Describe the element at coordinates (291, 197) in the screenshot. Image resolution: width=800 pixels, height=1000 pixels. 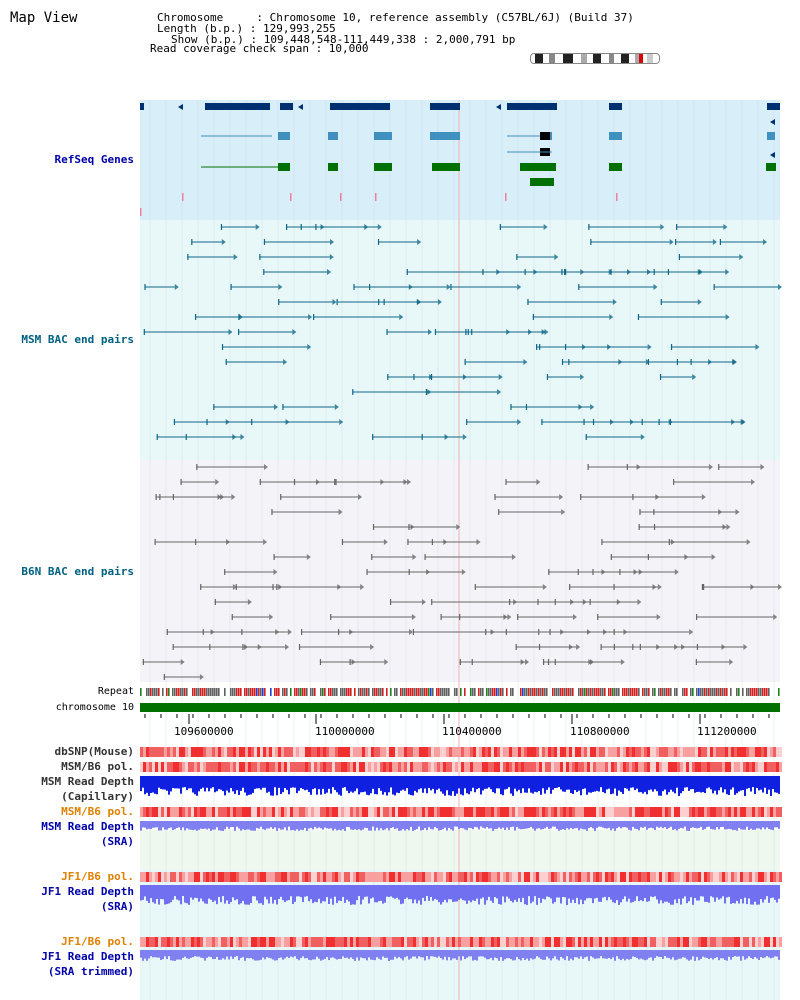
I see `marker-tick` at that location.